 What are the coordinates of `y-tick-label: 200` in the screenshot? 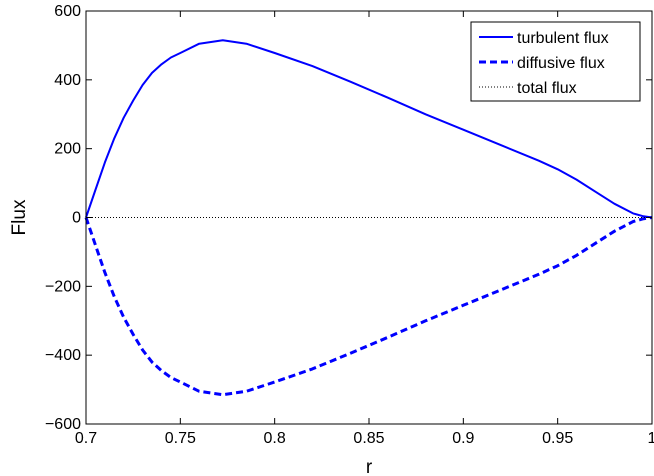 It's located at (67, 149).